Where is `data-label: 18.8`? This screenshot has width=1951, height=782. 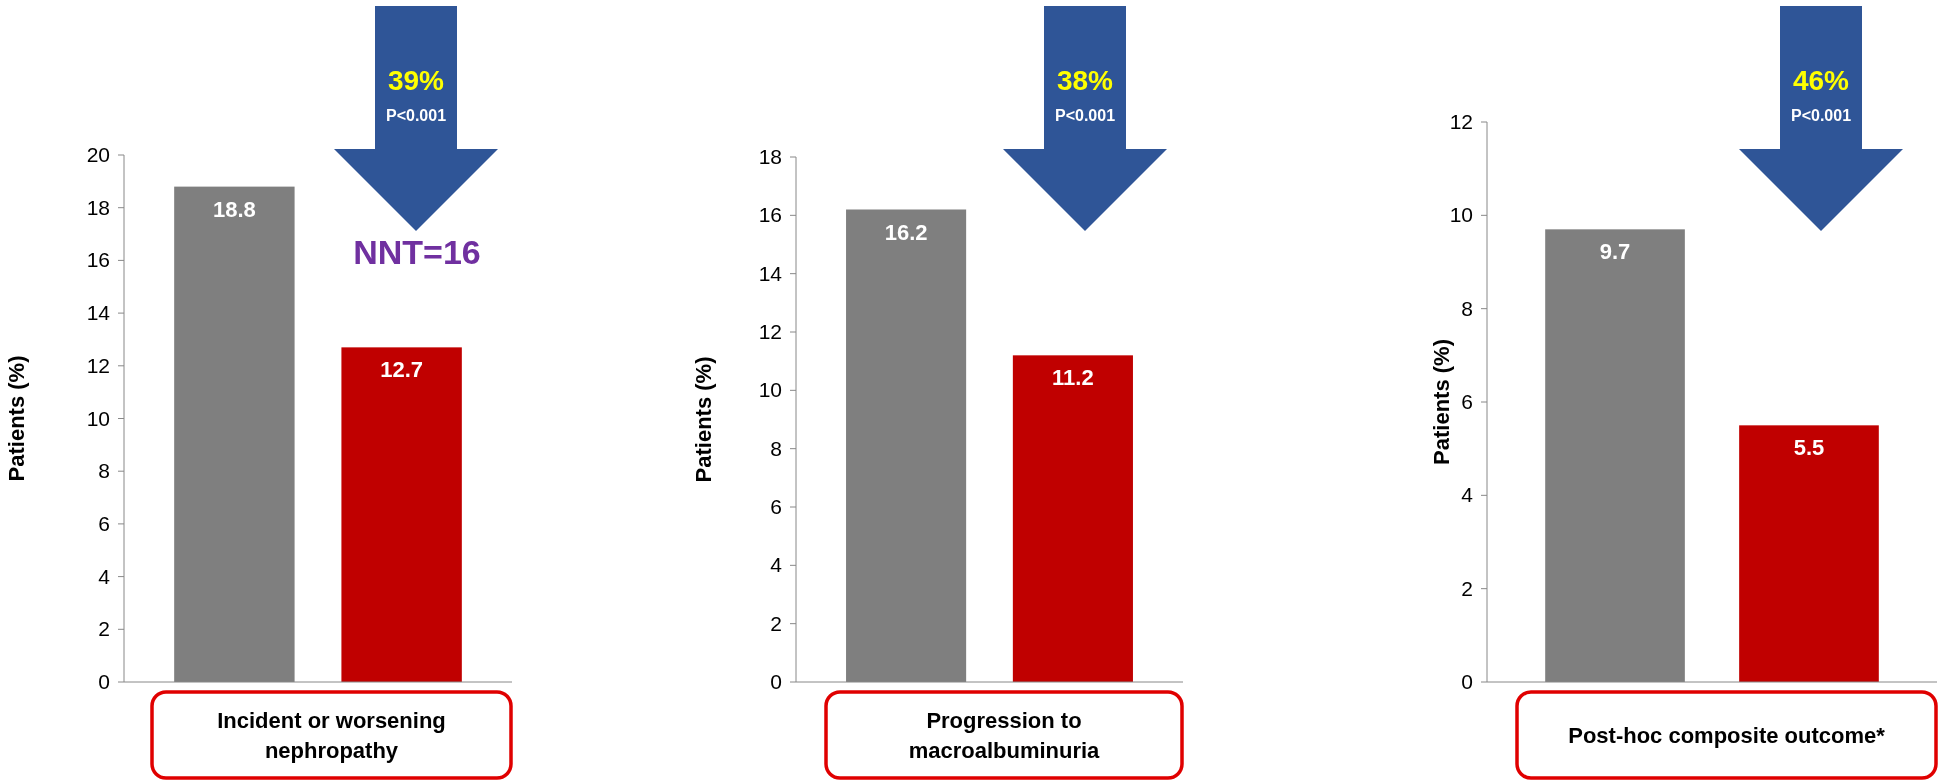
data-label: 18.8 is located at coordinates (234, 209).